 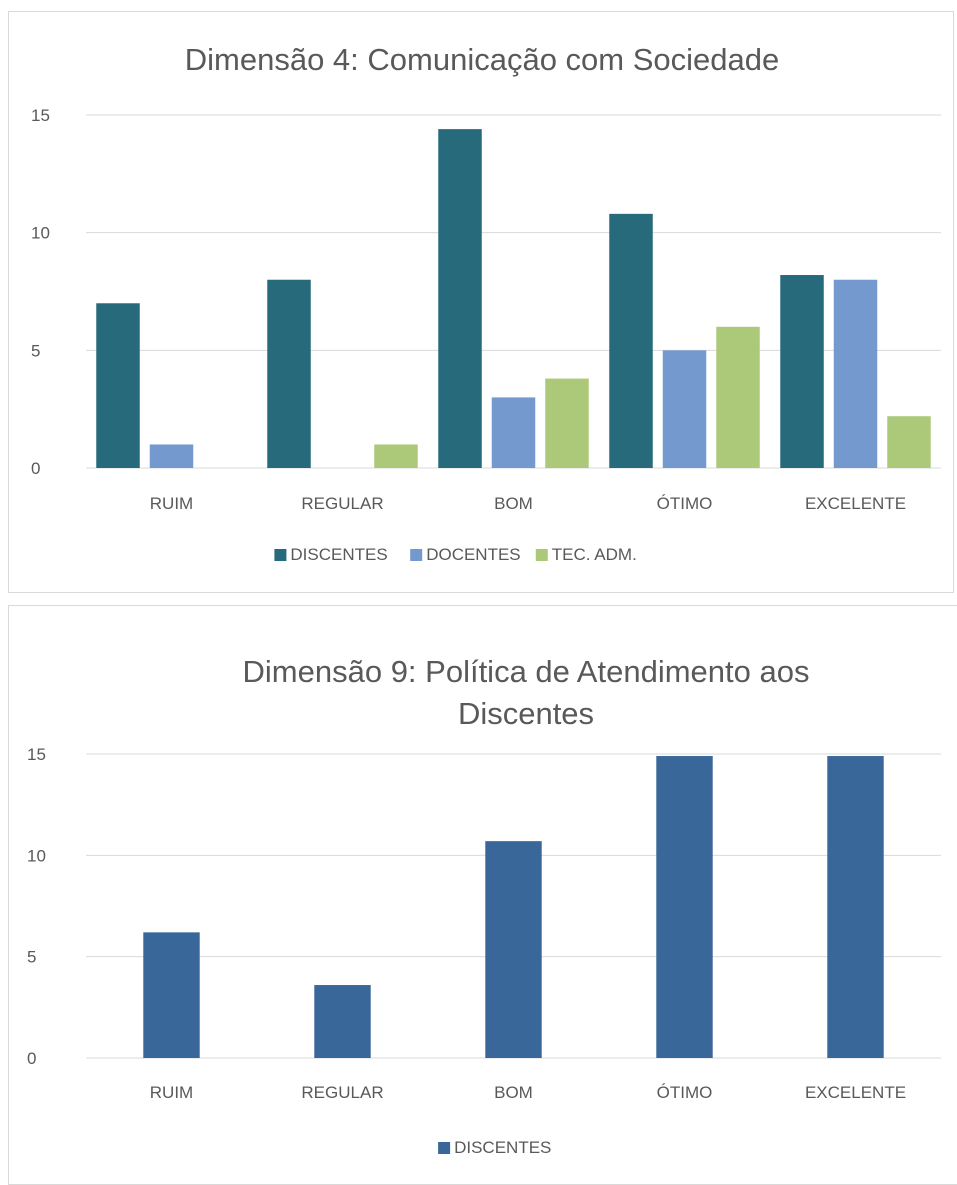 I want to click on legend-label: TEC. ADM., so click(x=594, y=554).